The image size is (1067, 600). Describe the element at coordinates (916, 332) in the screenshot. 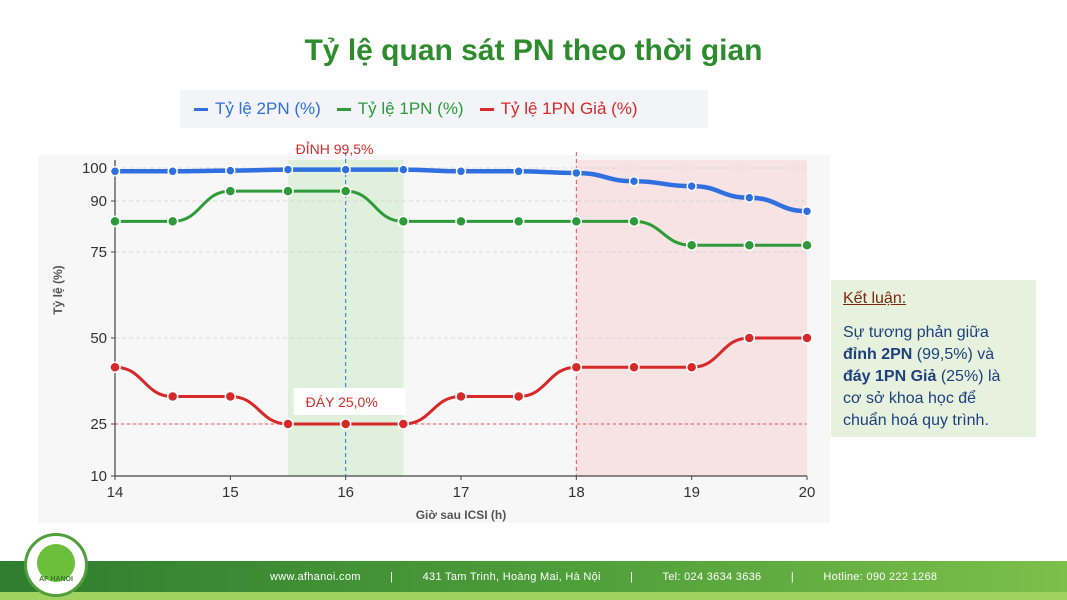

I see `conclusion-line-1: Sự tương phản giữa` at that location.